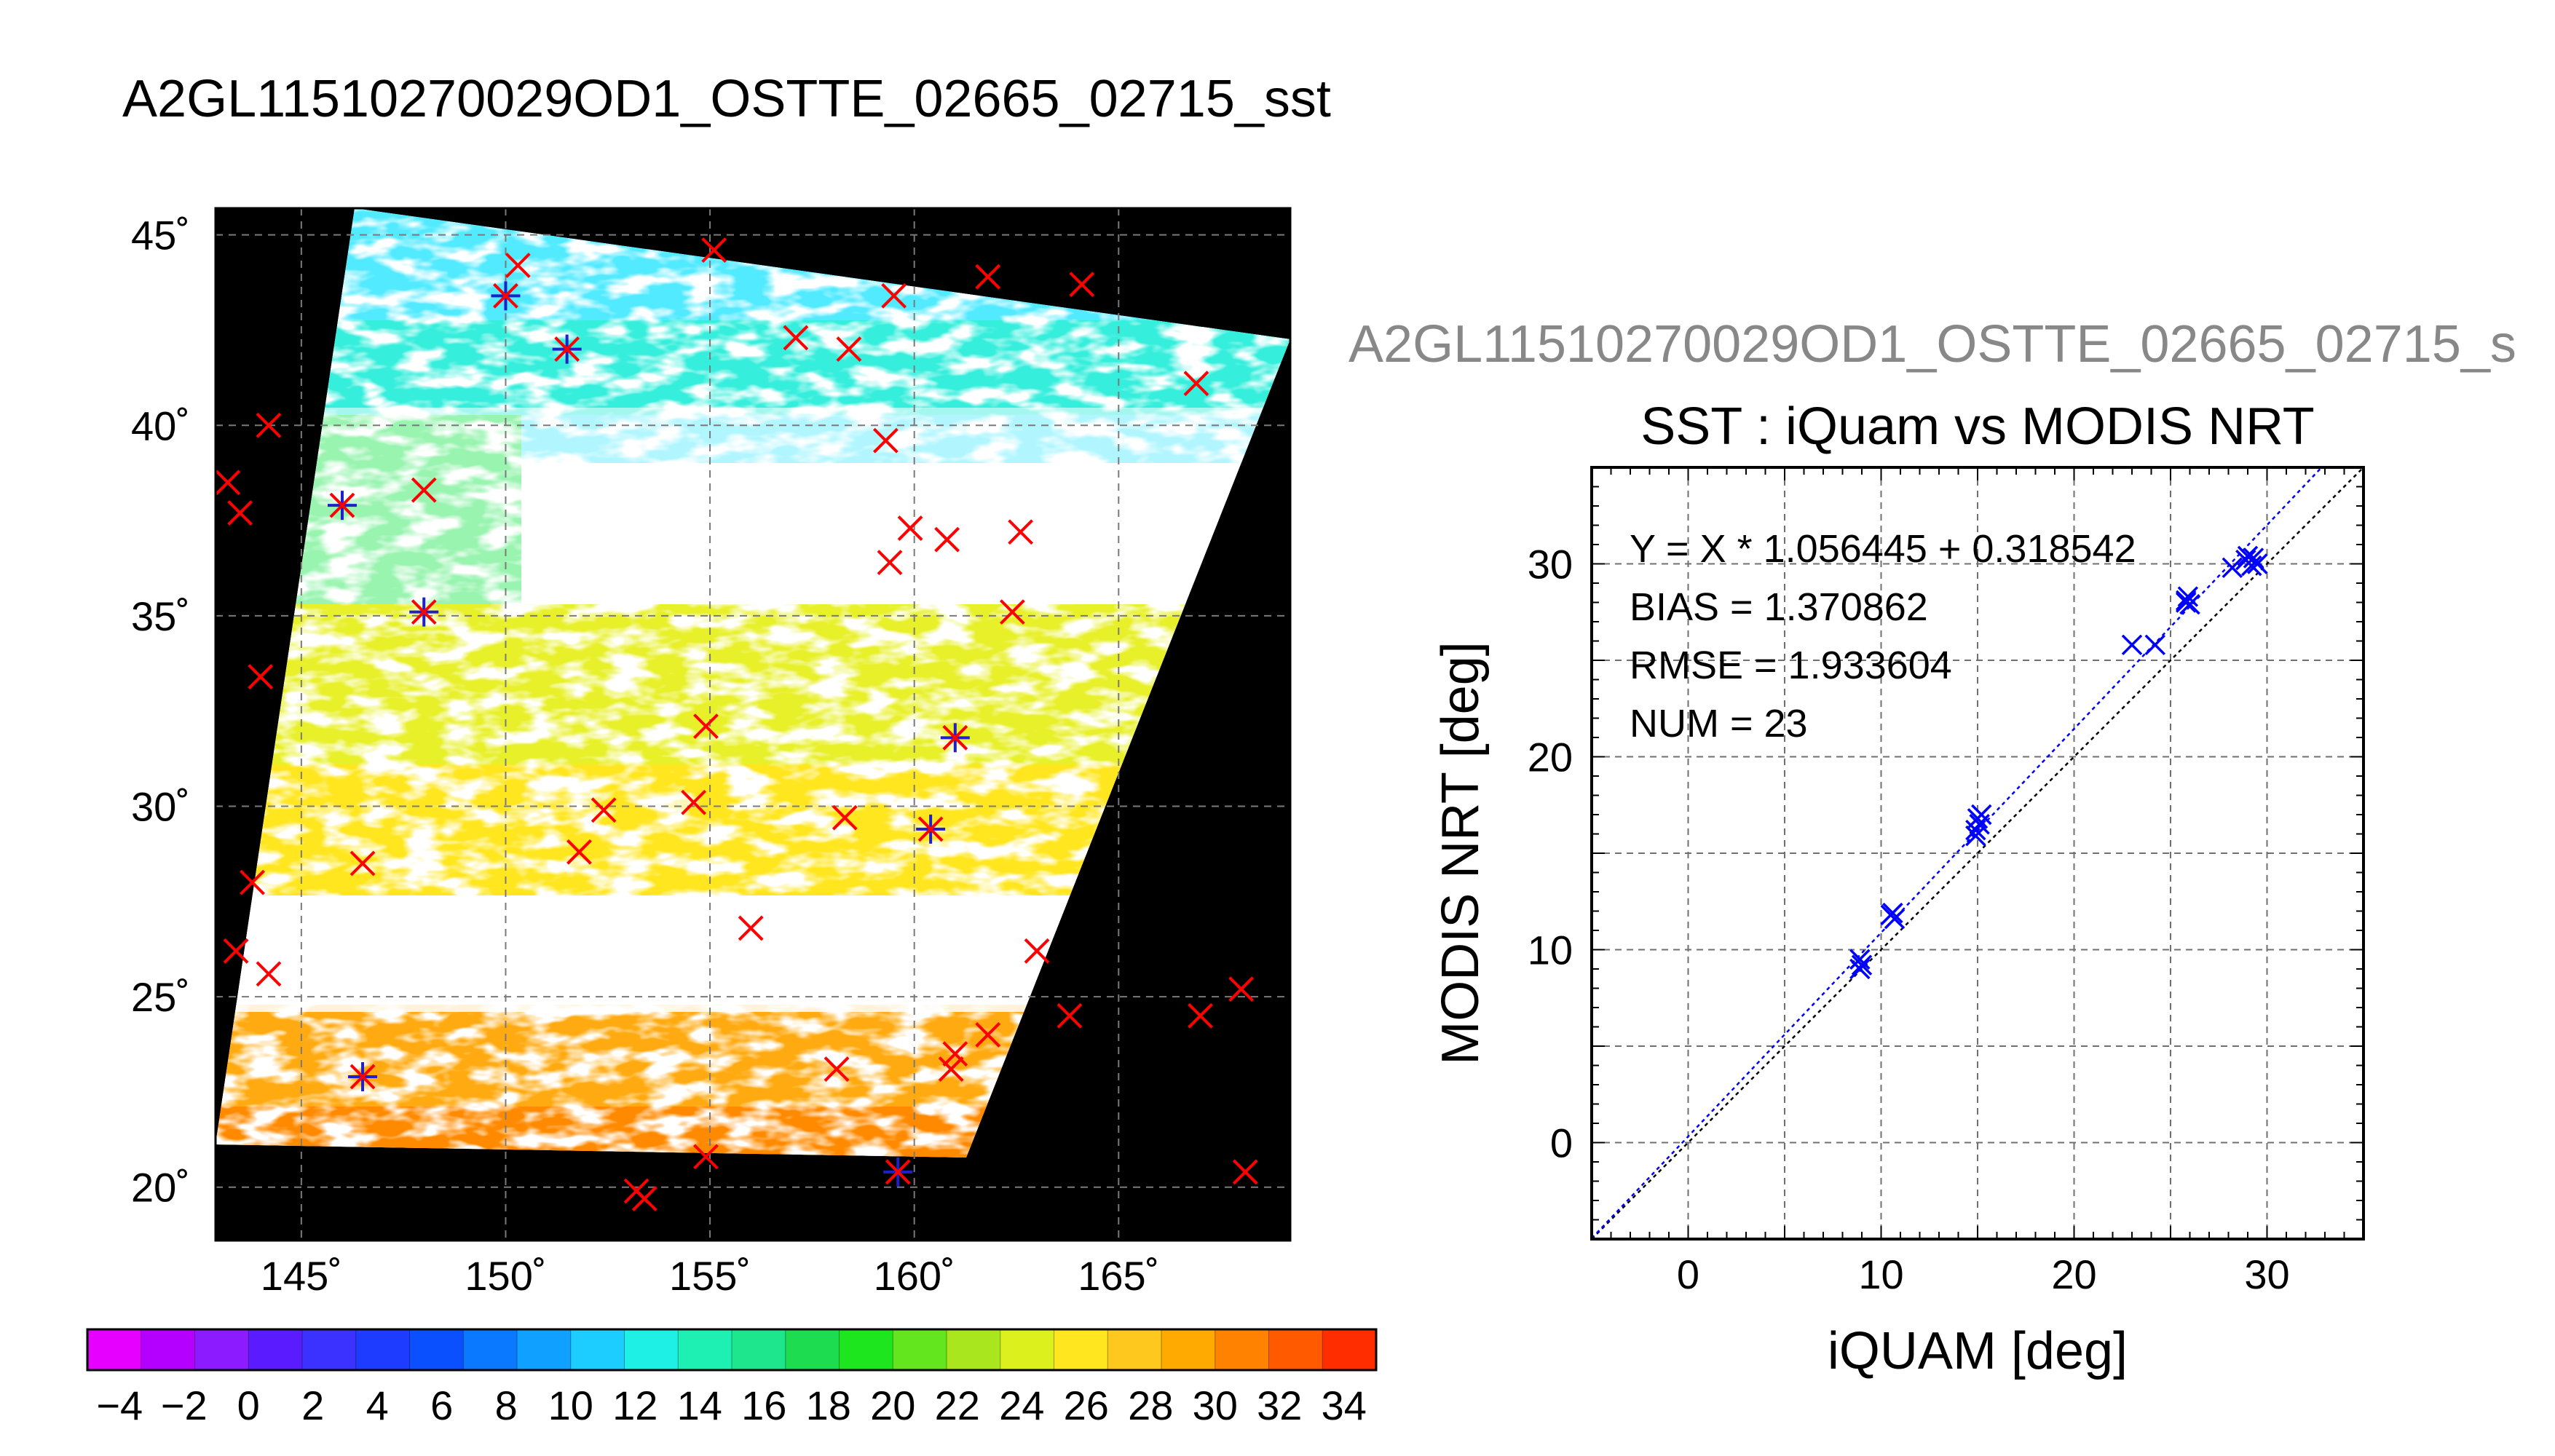  I want to click on map-lon-tick-label: 160˚, so click(914, 1276).